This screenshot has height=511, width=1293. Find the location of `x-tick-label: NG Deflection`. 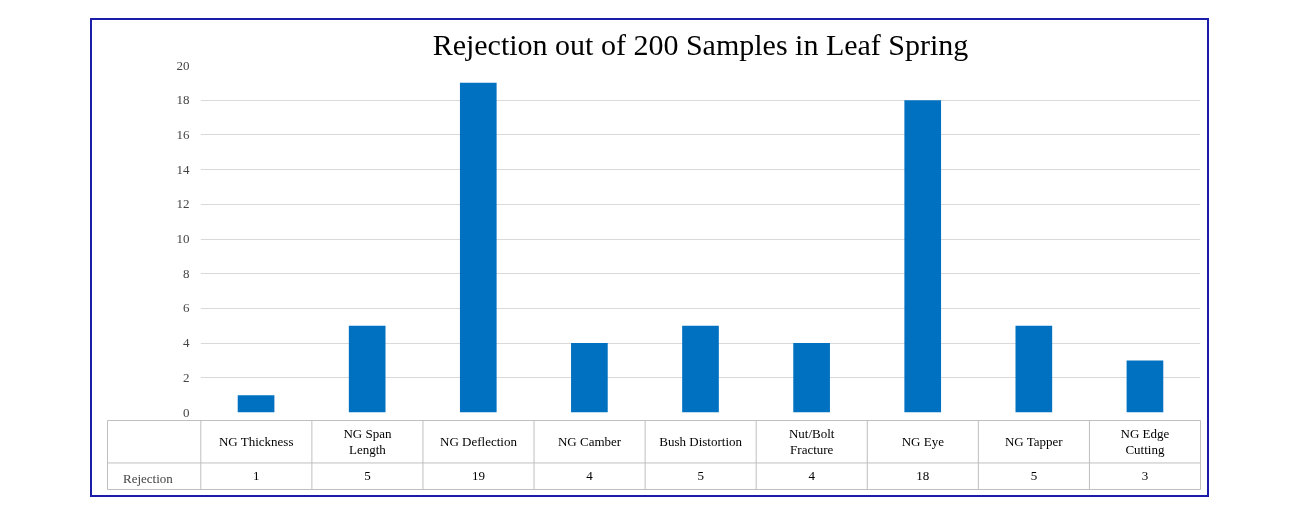

x-tick-label: NG Deflection is located at coordinates (479, 442).